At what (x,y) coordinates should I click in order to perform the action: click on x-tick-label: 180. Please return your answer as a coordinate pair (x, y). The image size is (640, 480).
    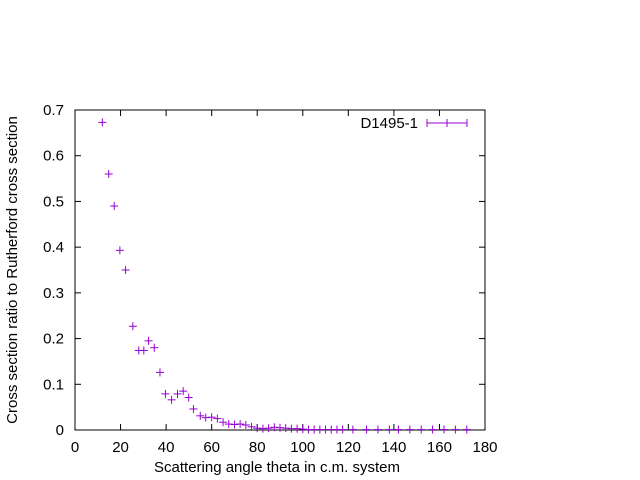
    Looking at the image, I should click on (484, 447).